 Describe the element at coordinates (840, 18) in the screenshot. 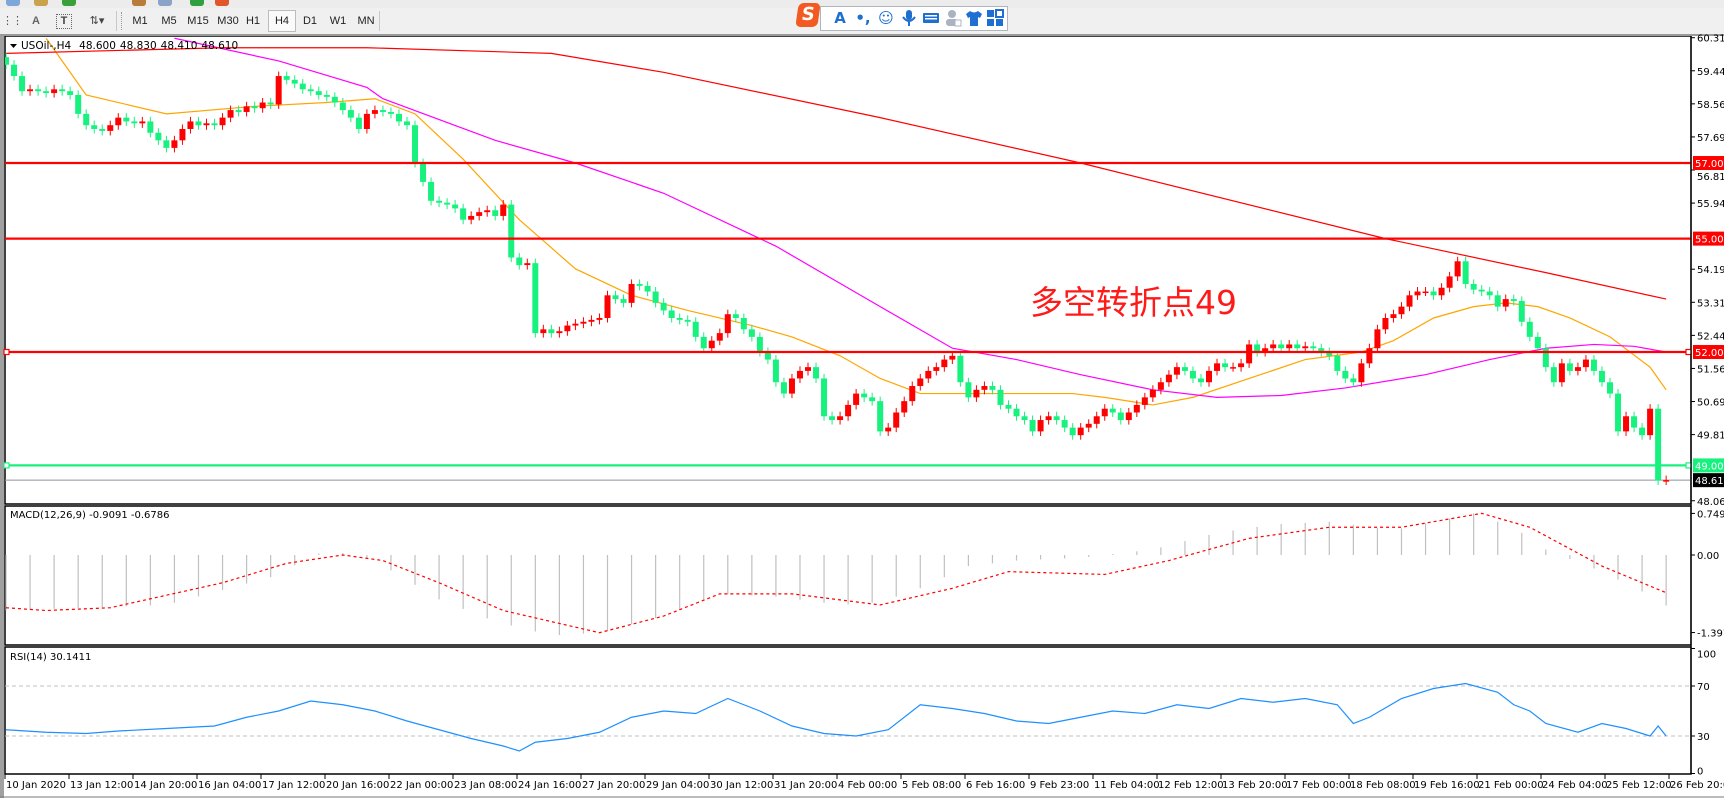

I see `font-a-icon: A` at that location.